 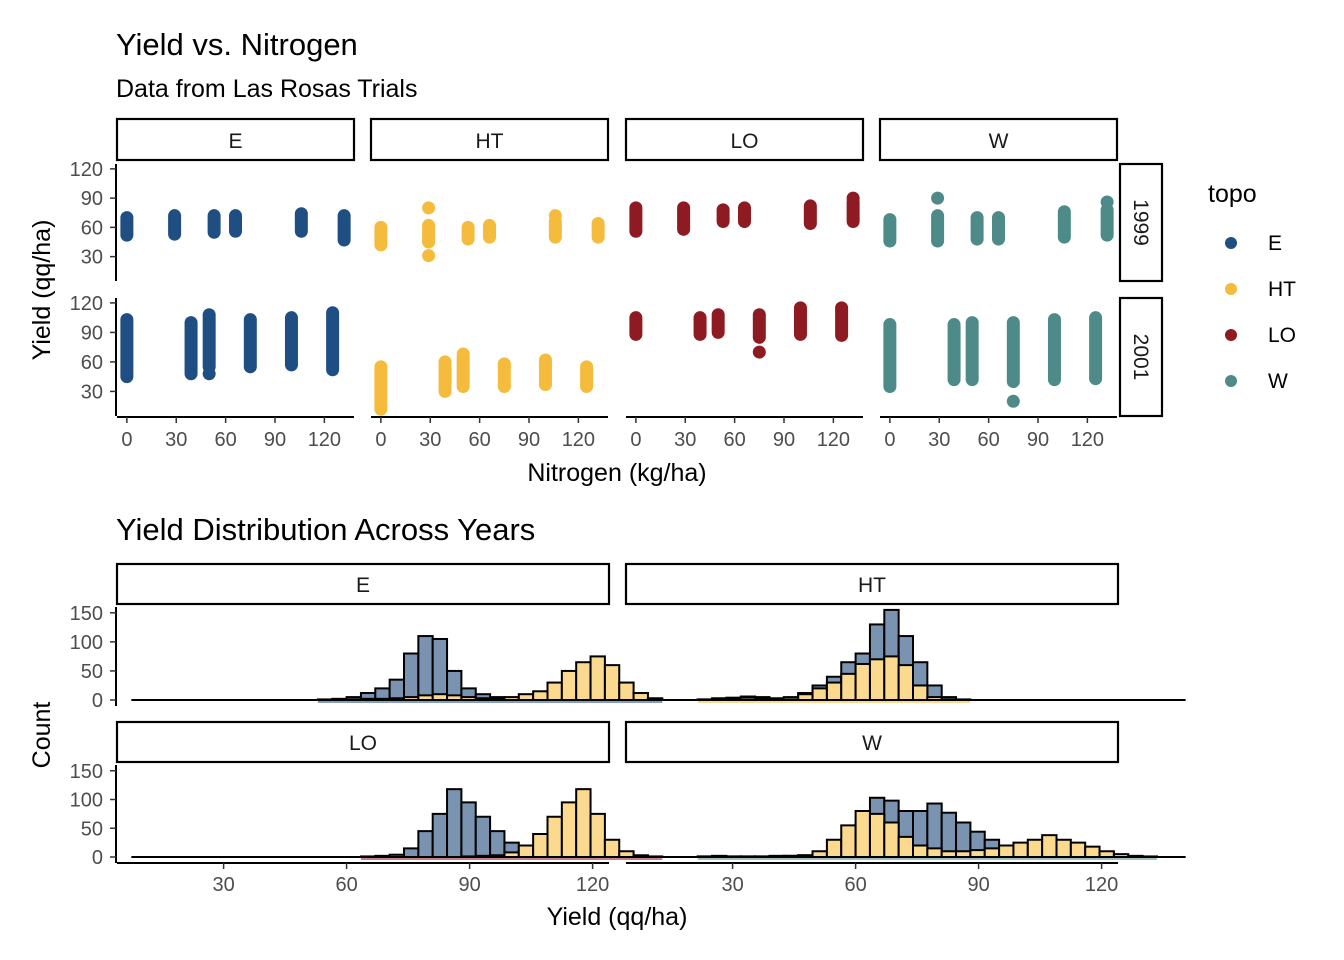 What do you see at coordinates (978, 885) in the screenshot?
I see `hist-x-tick-label-w-90: 90` at bounding box center [978, 885].